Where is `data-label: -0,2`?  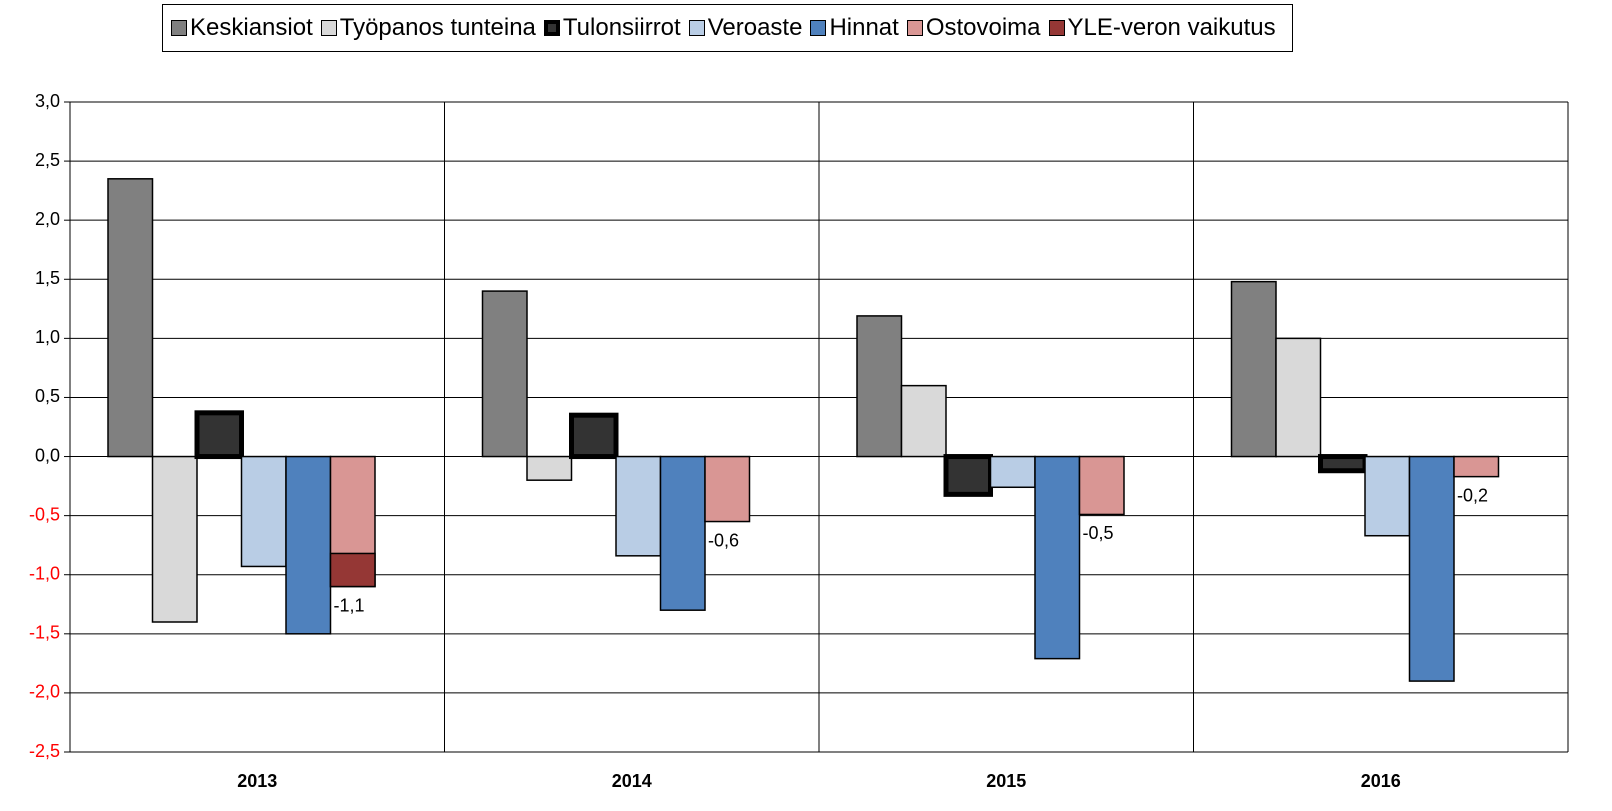
data-label: -0,2 is located at coordinates (1472, 495).